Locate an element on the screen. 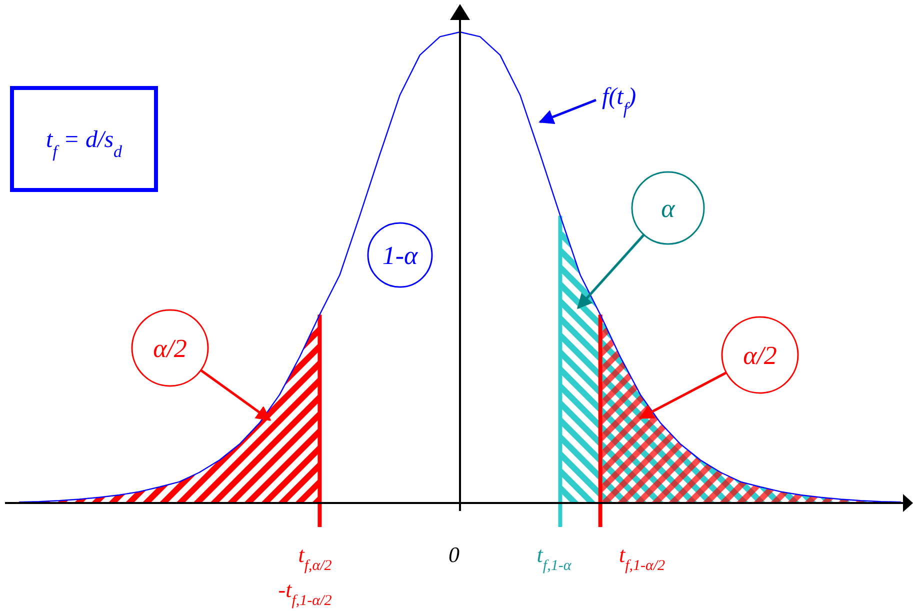 The height and width of the screenshot is (611, 913). annotation: 1-α is located at coordinates (400, 255).